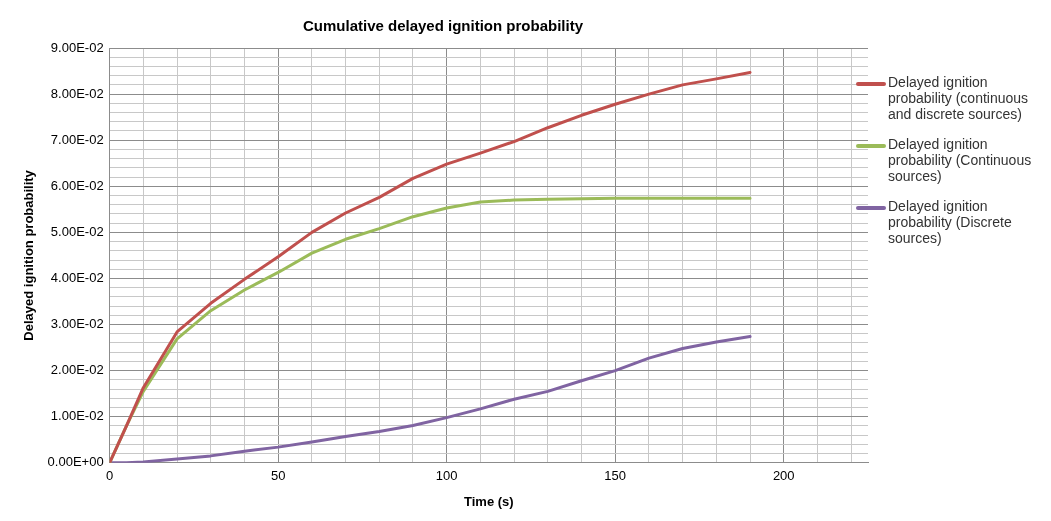 The height and width of the screenshot is (521, 1051). What do you see at coordinates (960, 160) in the screenshot?
I see `legend-label: Delayed ignition probability (Continuous sources)` at bounding box center [960, 160].